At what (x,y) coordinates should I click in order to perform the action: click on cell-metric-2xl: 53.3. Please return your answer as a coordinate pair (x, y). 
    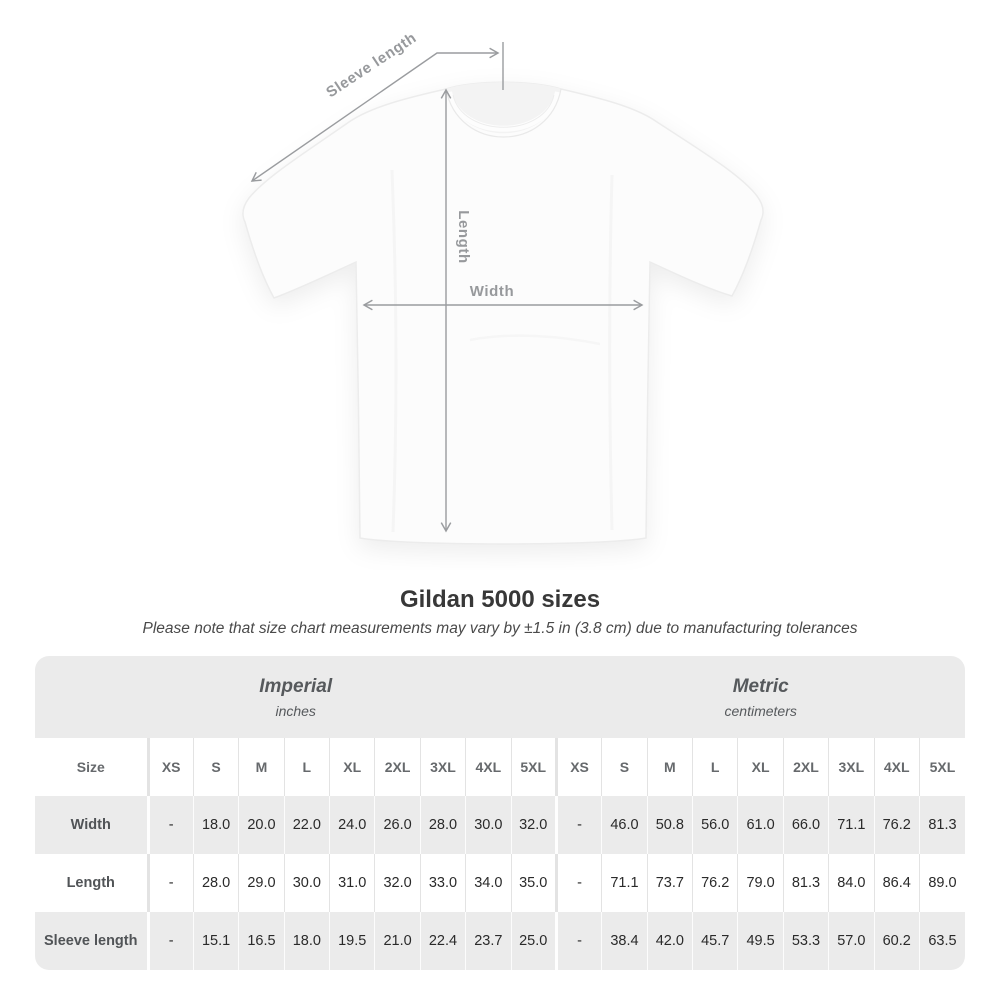
    Looking at the image, I should click on (805, 941).